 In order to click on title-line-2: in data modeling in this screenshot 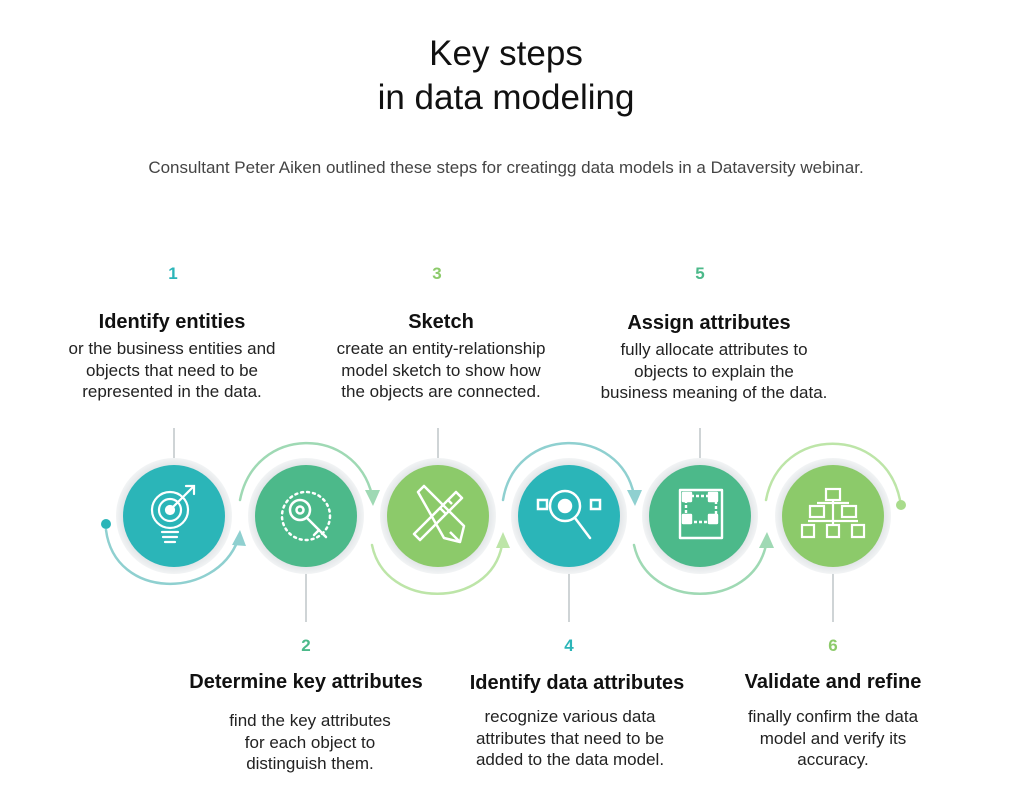, I will do `click(506, 97)`.